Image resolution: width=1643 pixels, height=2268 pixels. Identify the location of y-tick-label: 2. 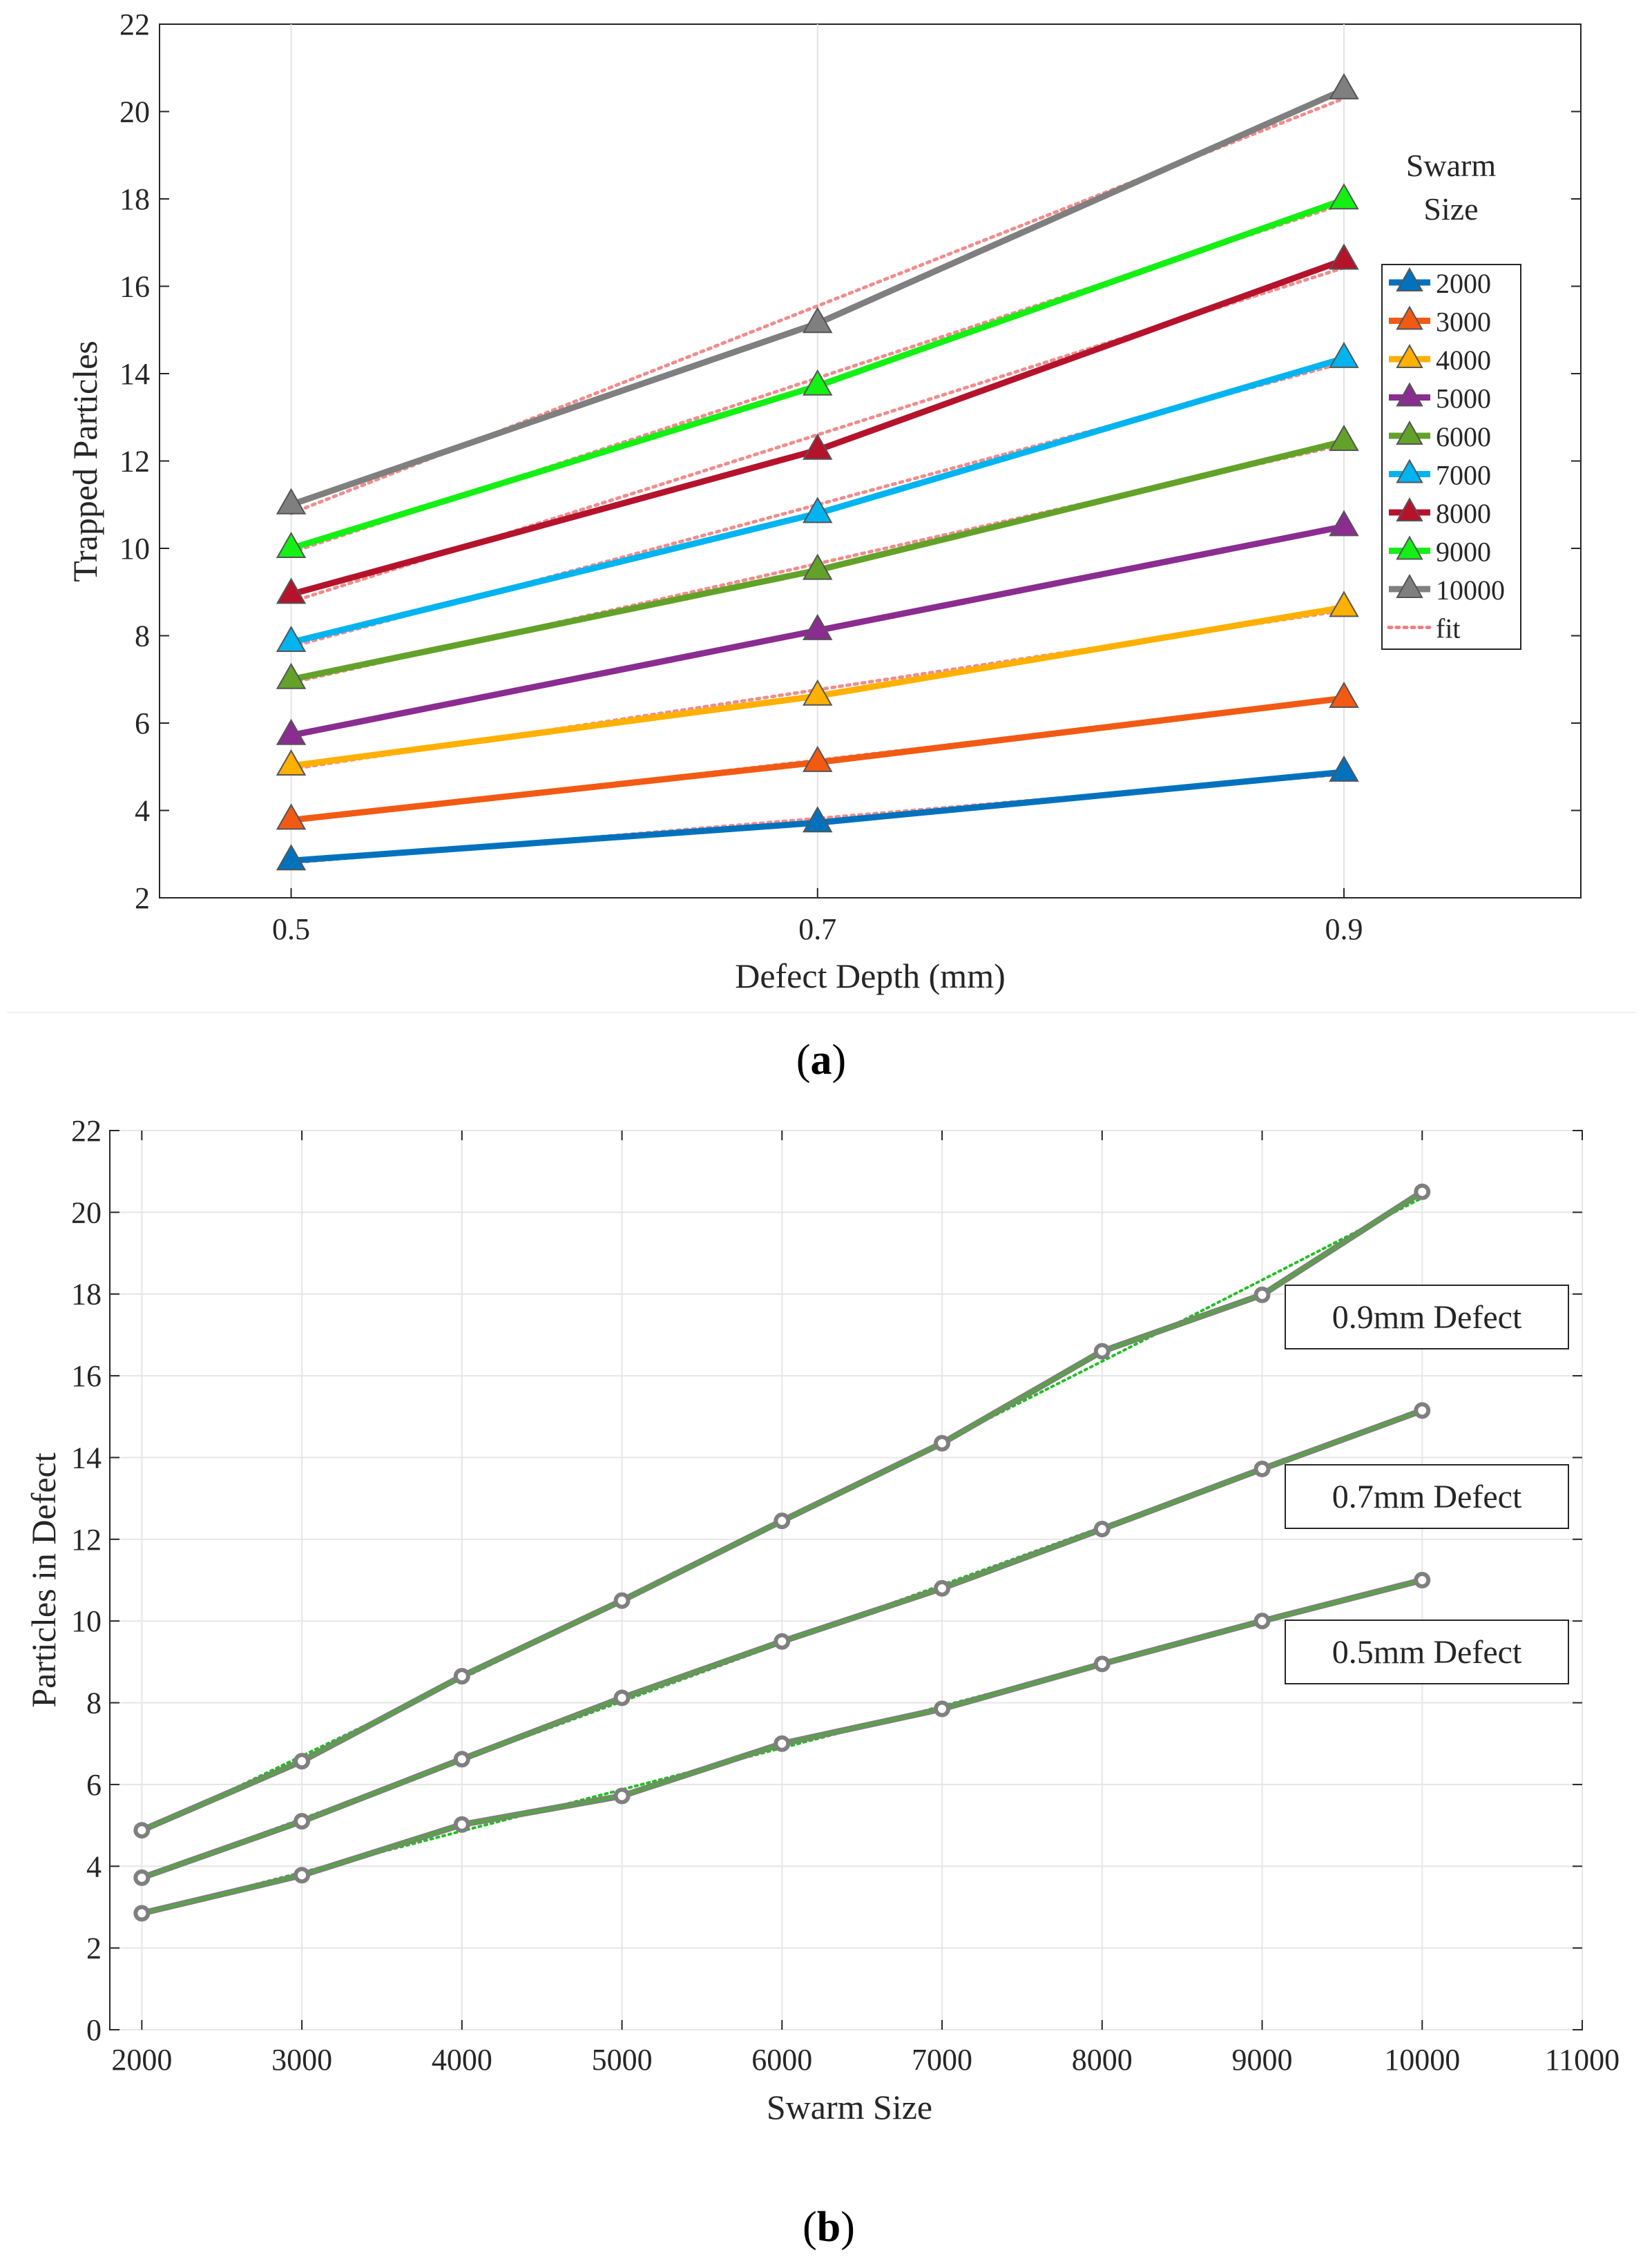
(142, 898).